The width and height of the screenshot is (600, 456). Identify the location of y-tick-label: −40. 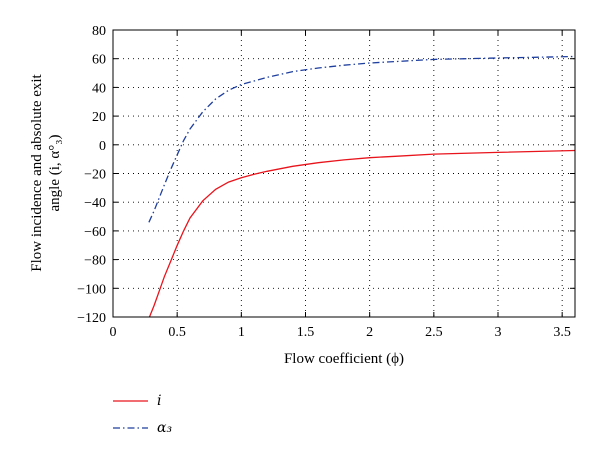
(95, 203).